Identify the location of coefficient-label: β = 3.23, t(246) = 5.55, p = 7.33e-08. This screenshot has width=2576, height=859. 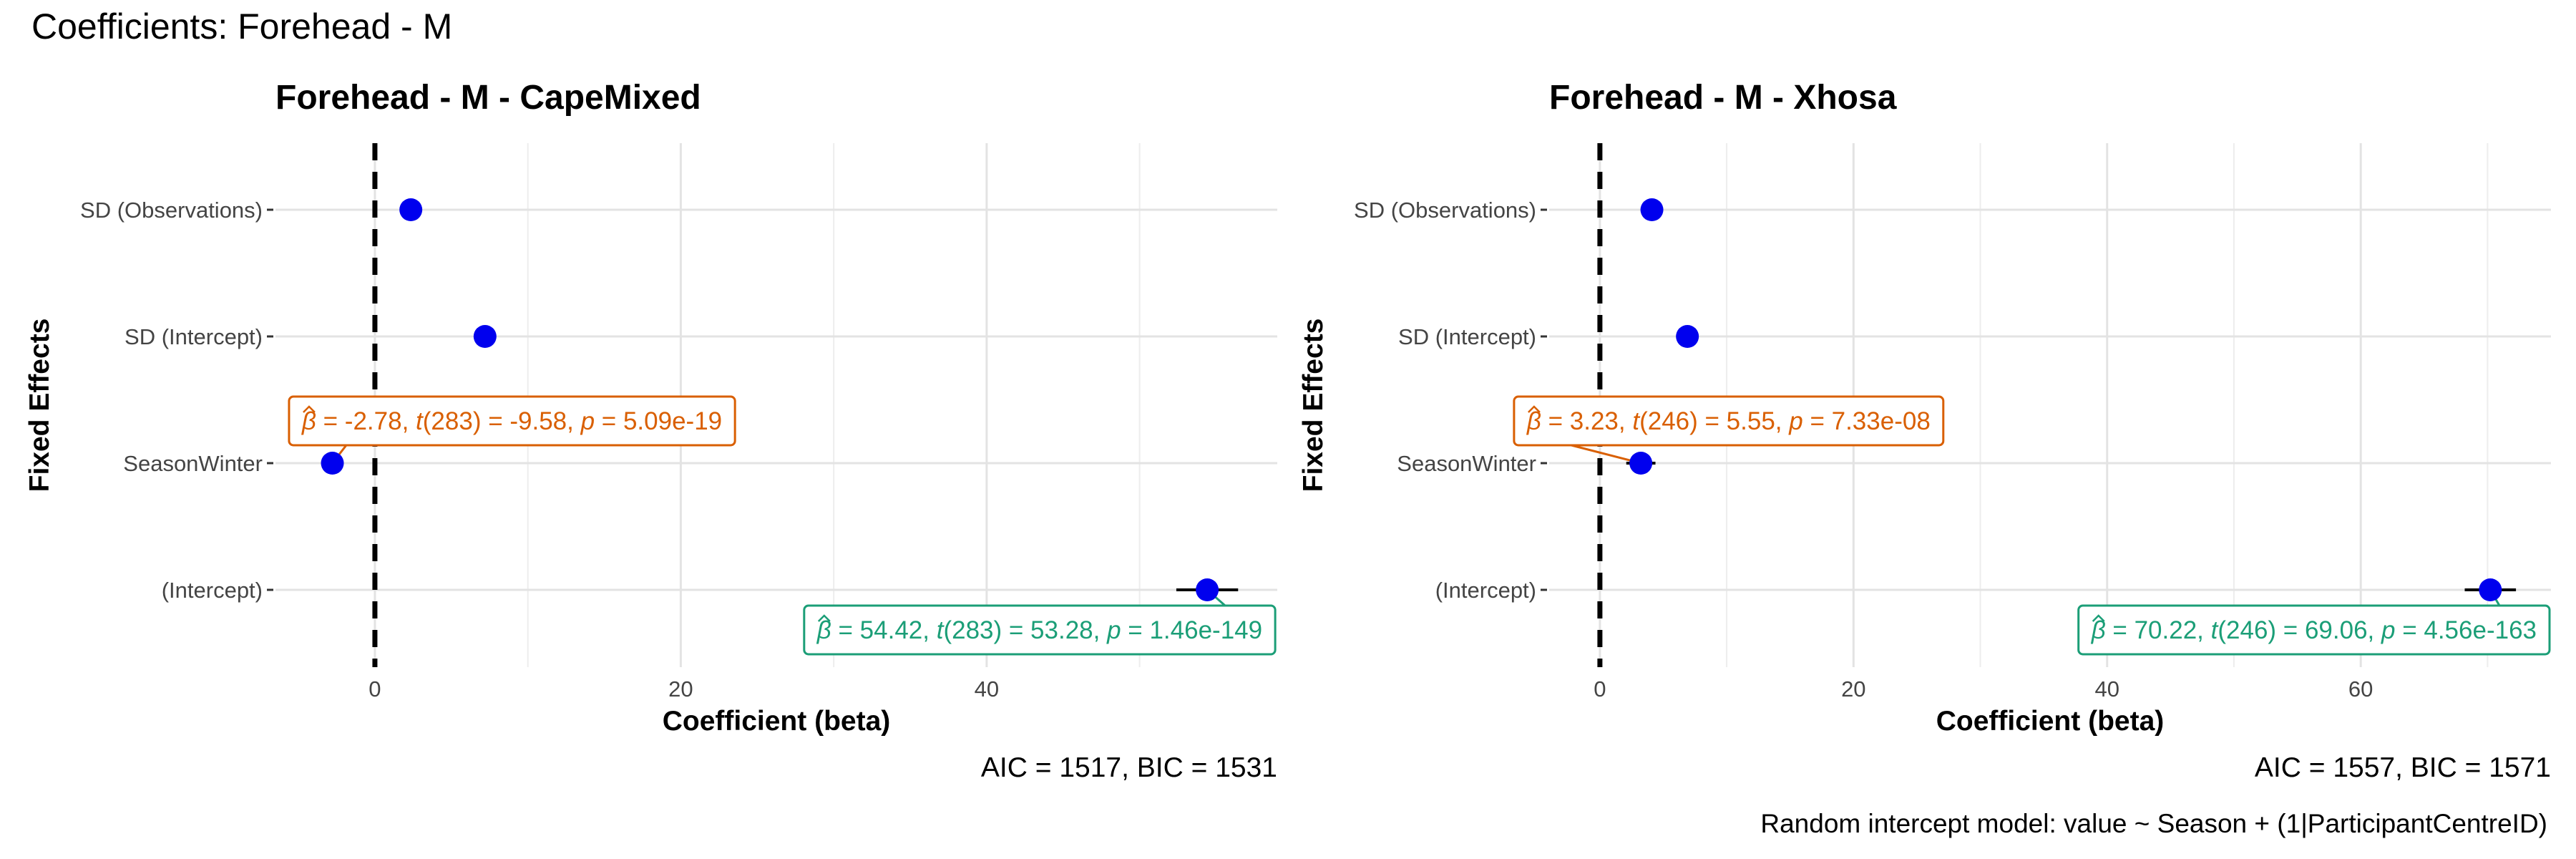
(1729, 421).